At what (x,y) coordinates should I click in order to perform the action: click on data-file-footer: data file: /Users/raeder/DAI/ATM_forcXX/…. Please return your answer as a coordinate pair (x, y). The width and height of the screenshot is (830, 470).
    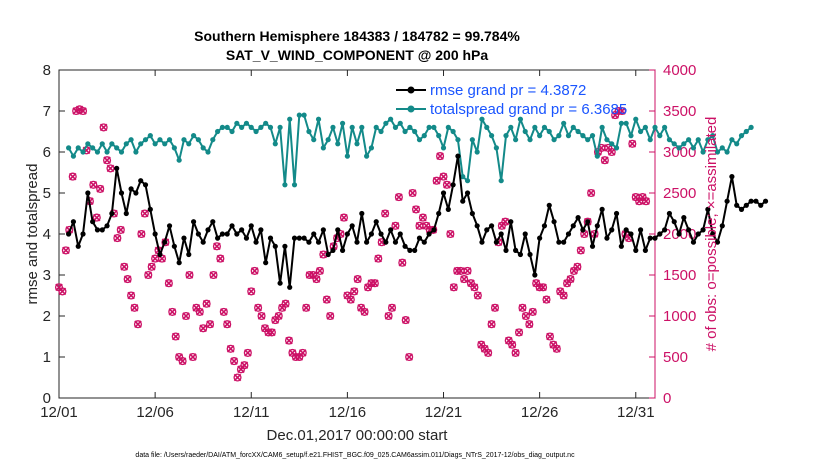
    Looking at the image, I should click on (355, 455).